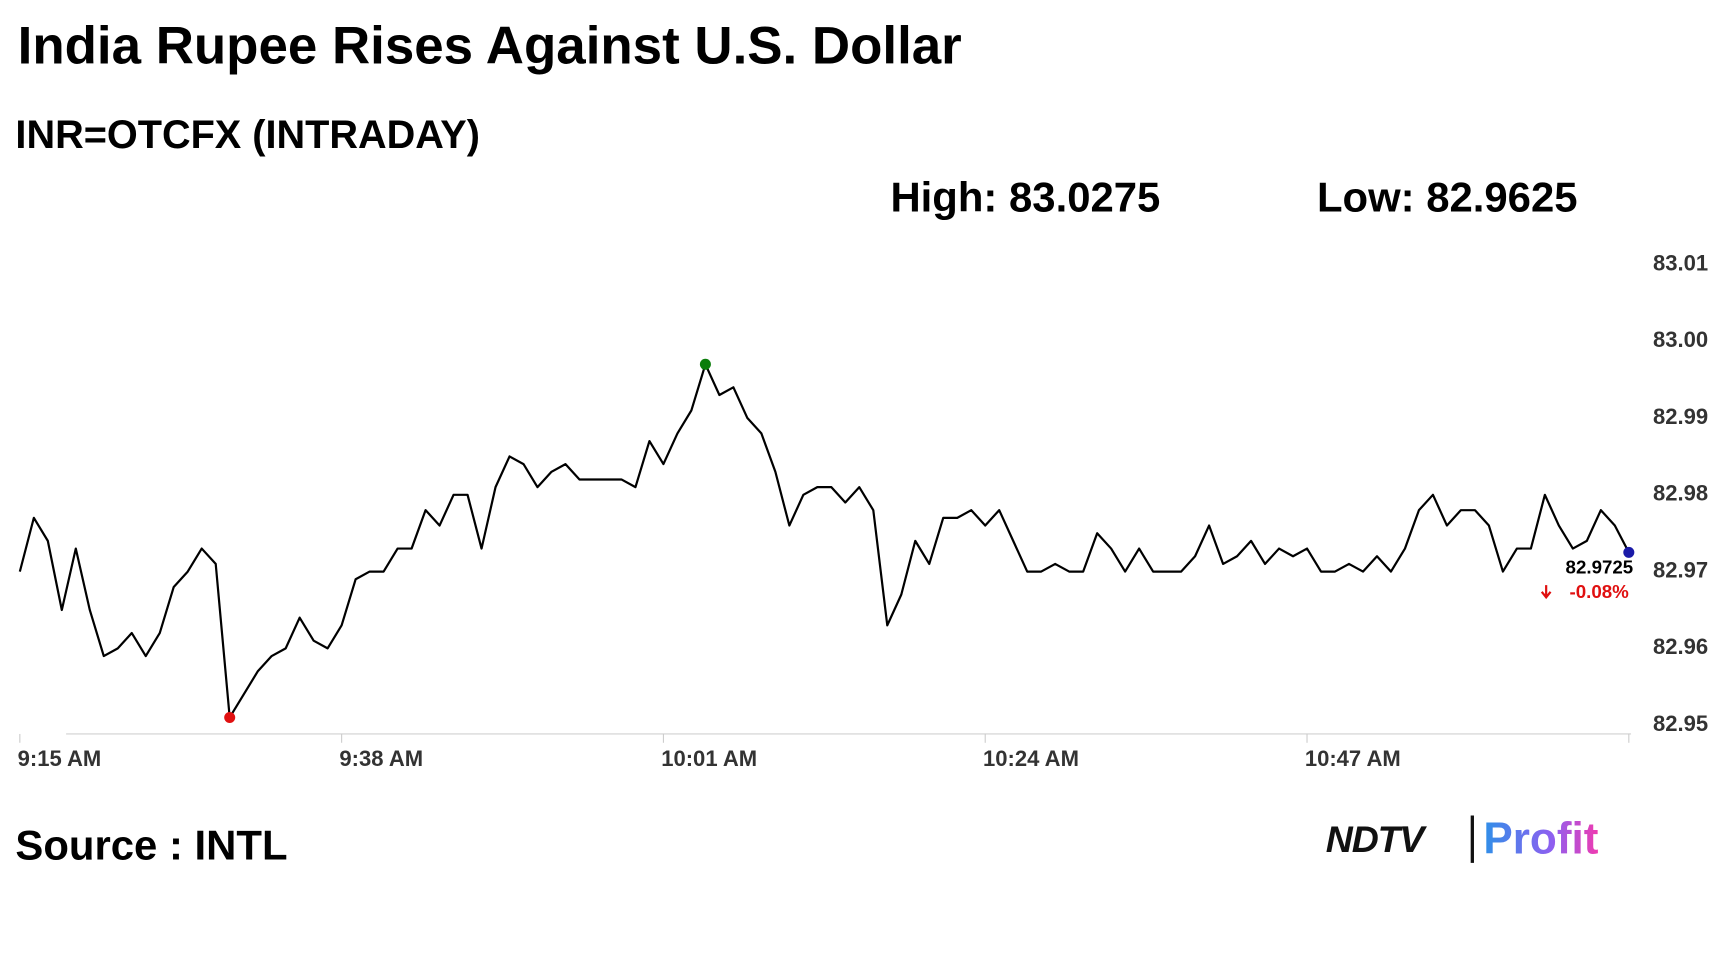 The image size is (1728, 972). Describe the element at coordinates (1600, 591) in the screenshot. I see `change-label: -0.08%` at that location.